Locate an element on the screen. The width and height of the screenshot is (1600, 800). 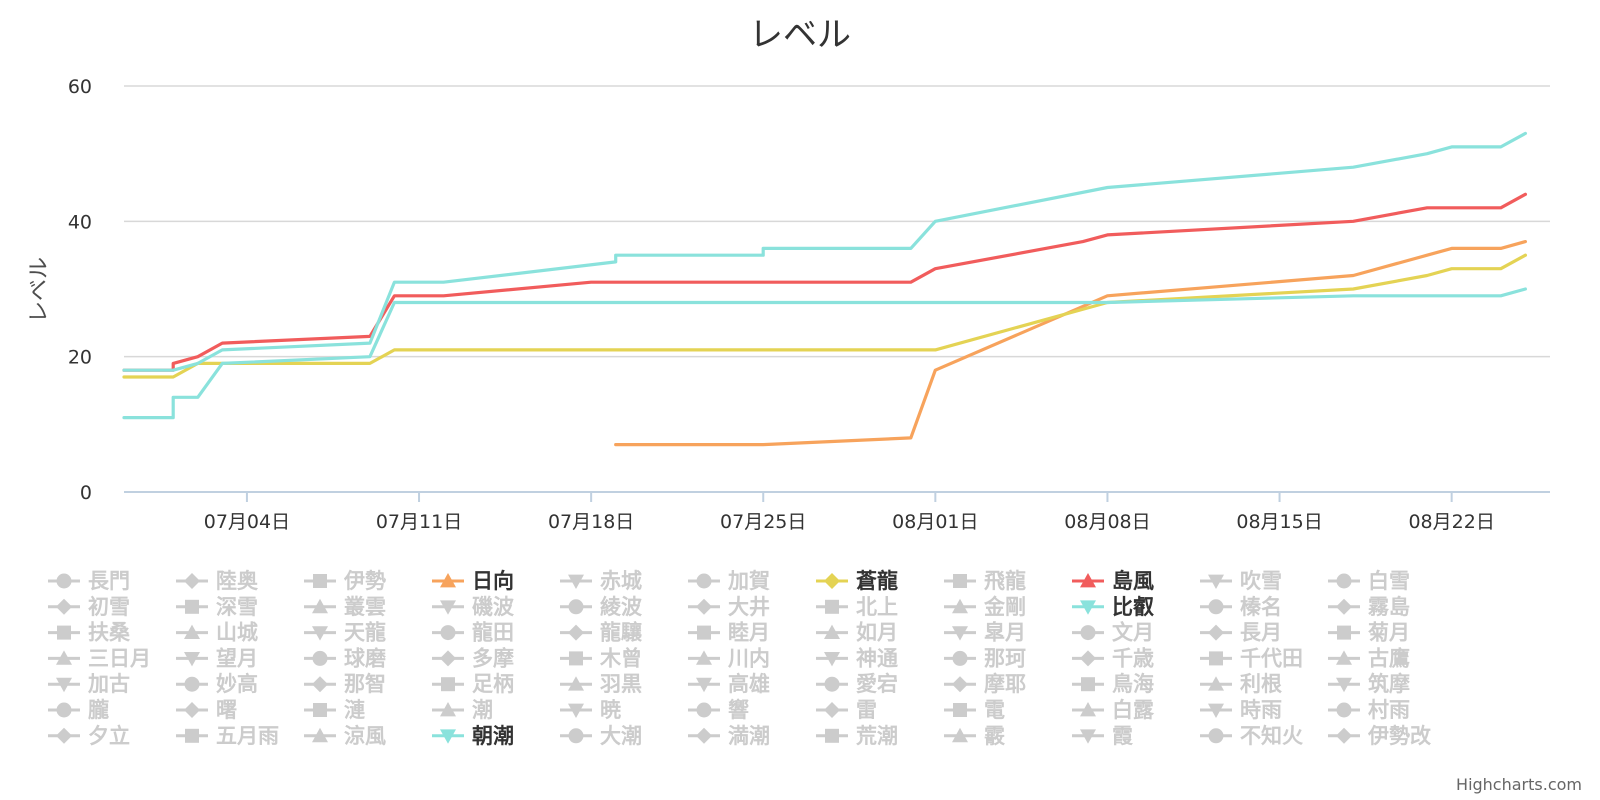
legend-item: 龍驤 is located at coordinates (601, 633).